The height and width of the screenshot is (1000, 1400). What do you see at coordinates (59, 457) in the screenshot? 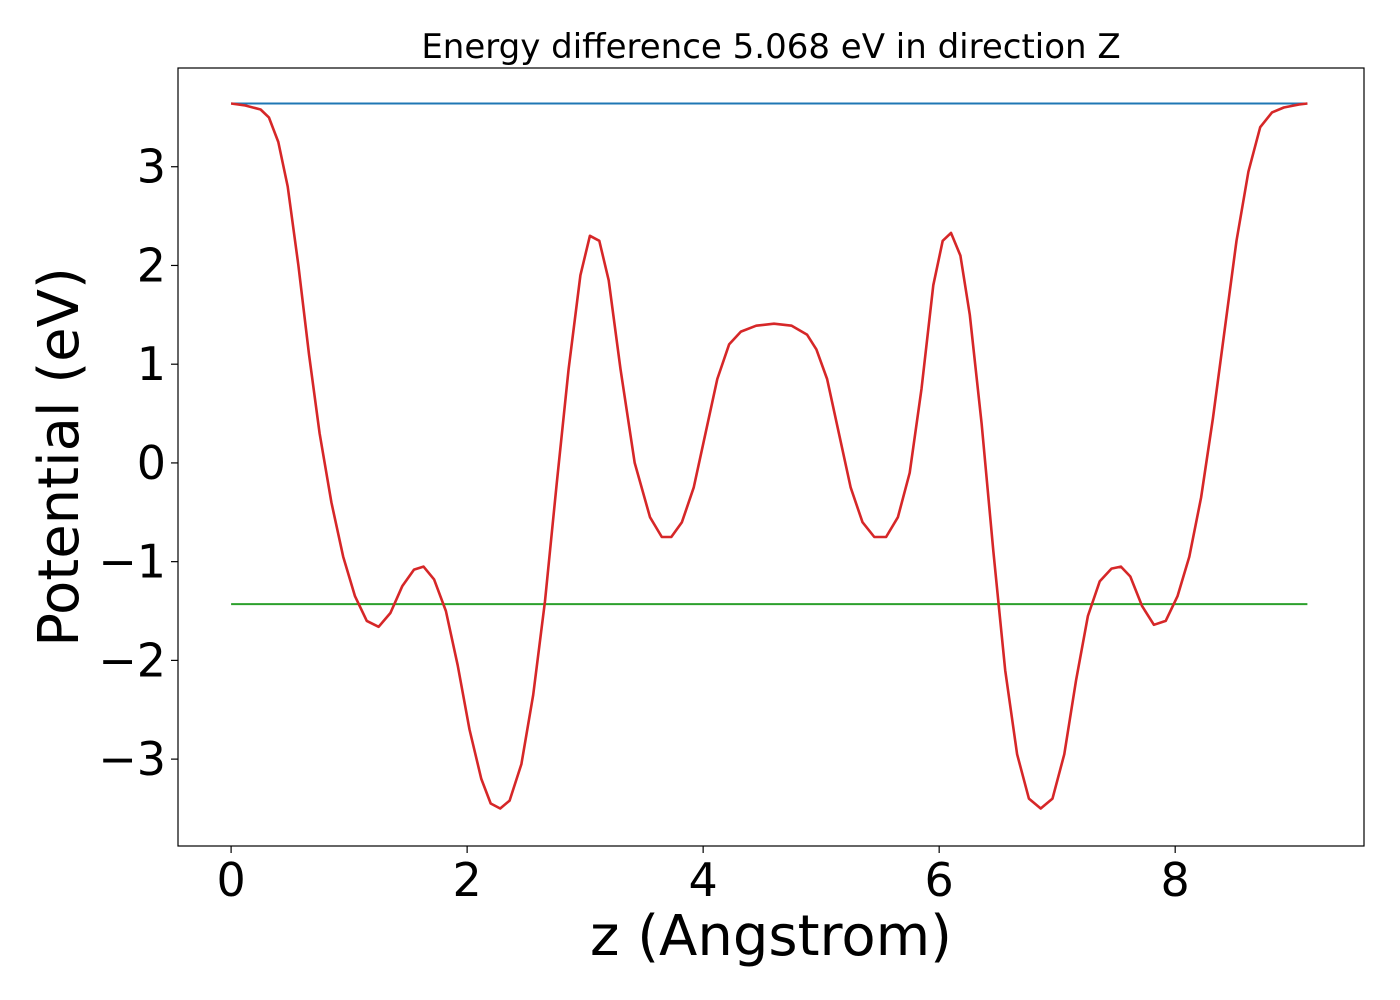
I see `y-axis-label: Potential (eV)` at bounding box center [59, 457].